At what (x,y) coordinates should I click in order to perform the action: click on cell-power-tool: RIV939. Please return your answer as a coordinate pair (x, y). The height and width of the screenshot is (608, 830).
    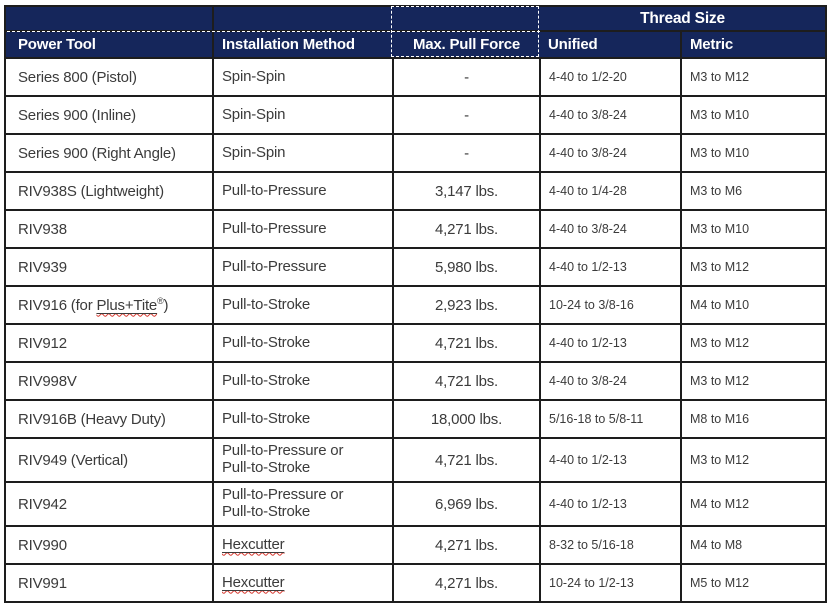
    Looking at the image, I should click on (109, 267).